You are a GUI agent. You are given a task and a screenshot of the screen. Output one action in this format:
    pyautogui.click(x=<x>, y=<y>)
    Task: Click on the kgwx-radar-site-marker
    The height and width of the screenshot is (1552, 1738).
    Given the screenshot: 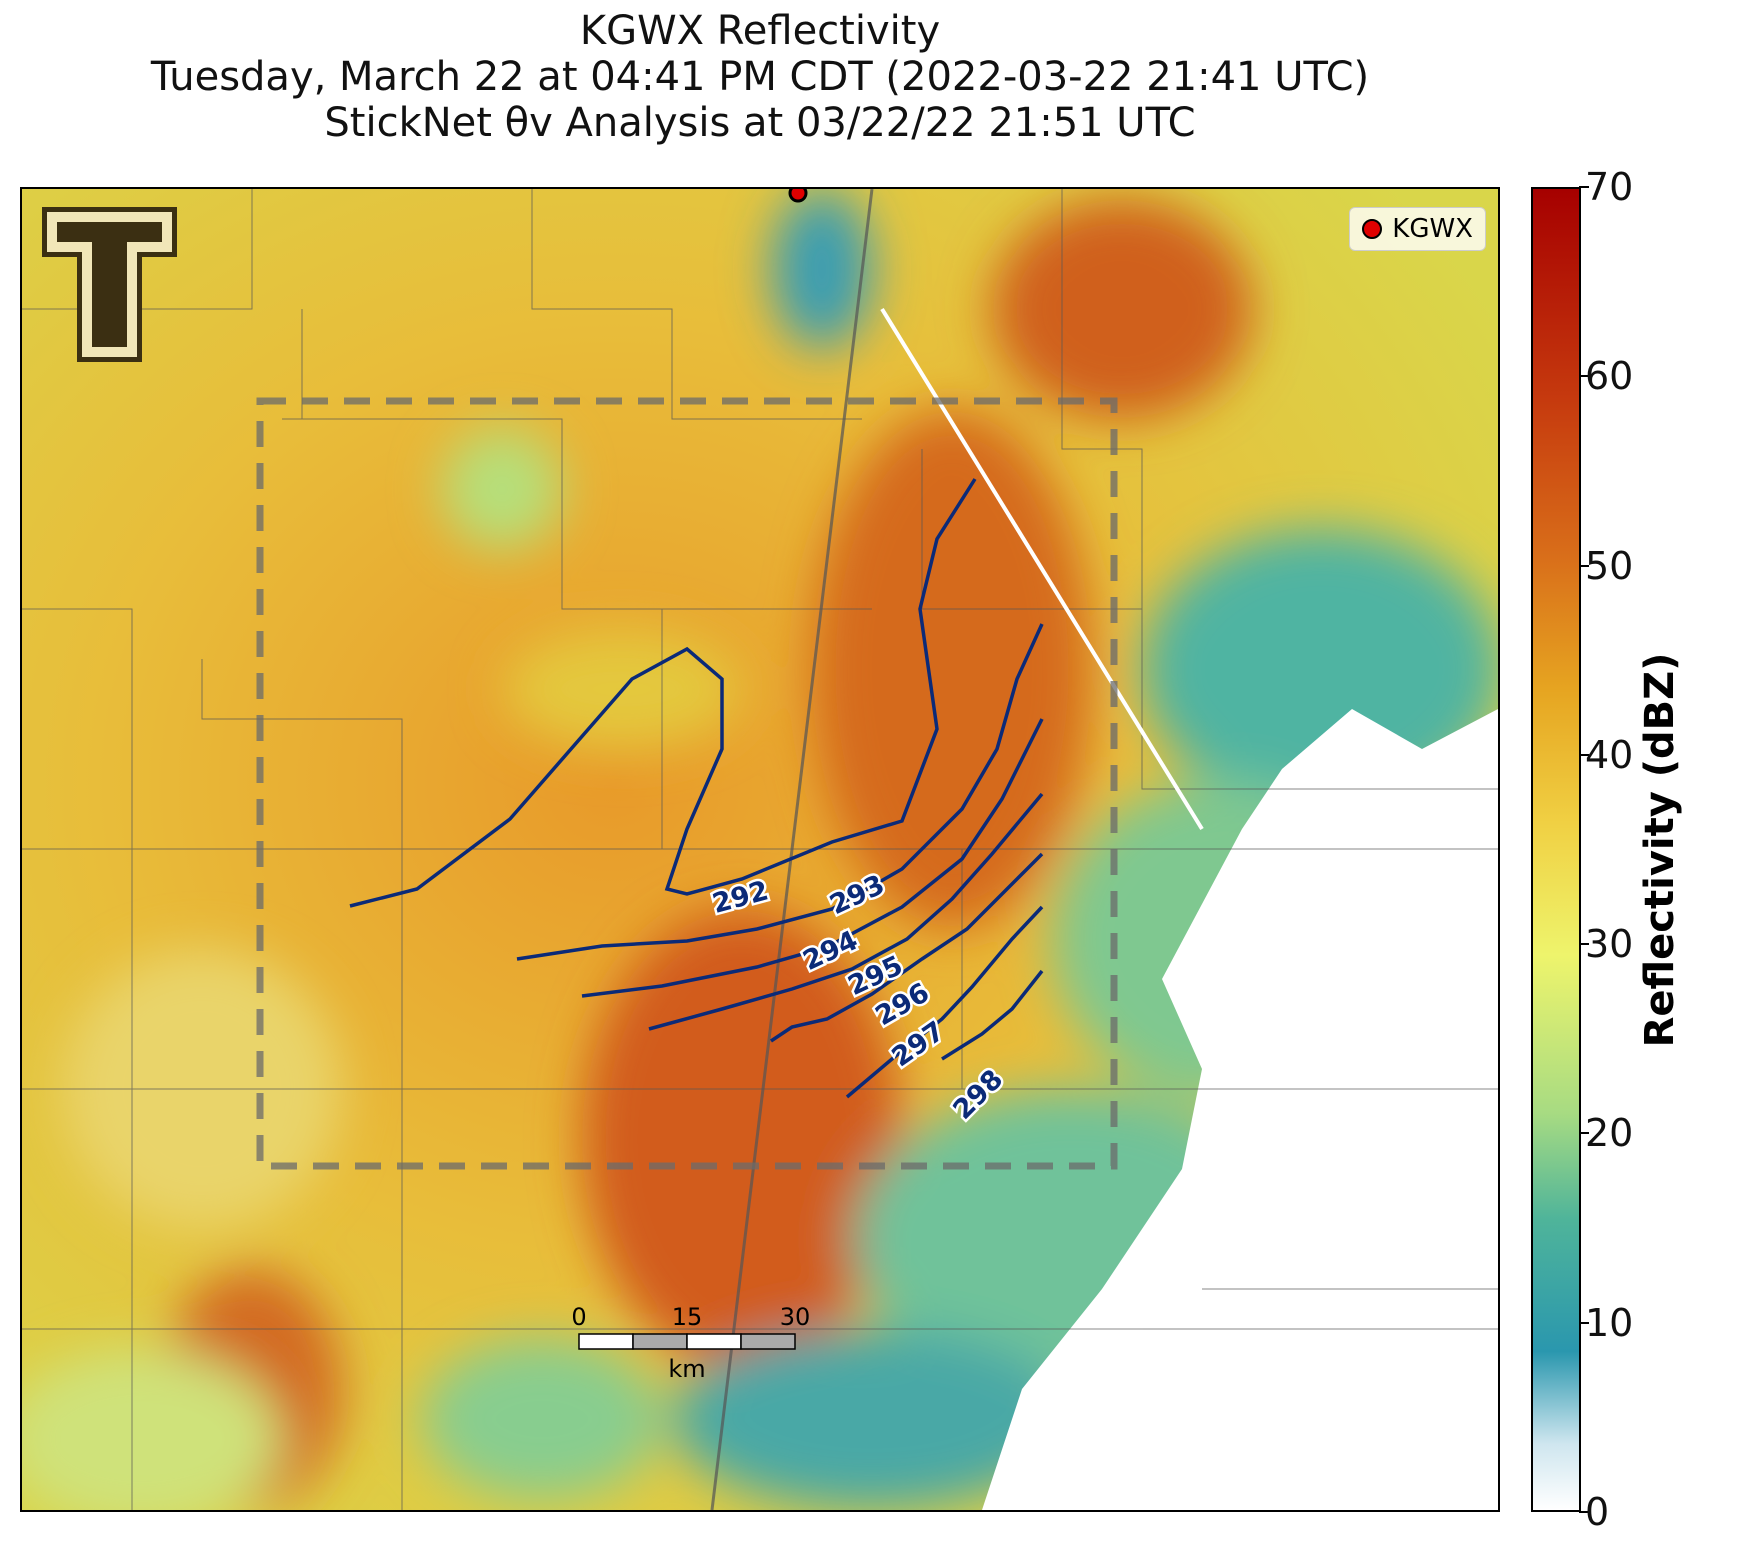 What is the action you would take?
    pyautogui.click(x=798, y=196)
    